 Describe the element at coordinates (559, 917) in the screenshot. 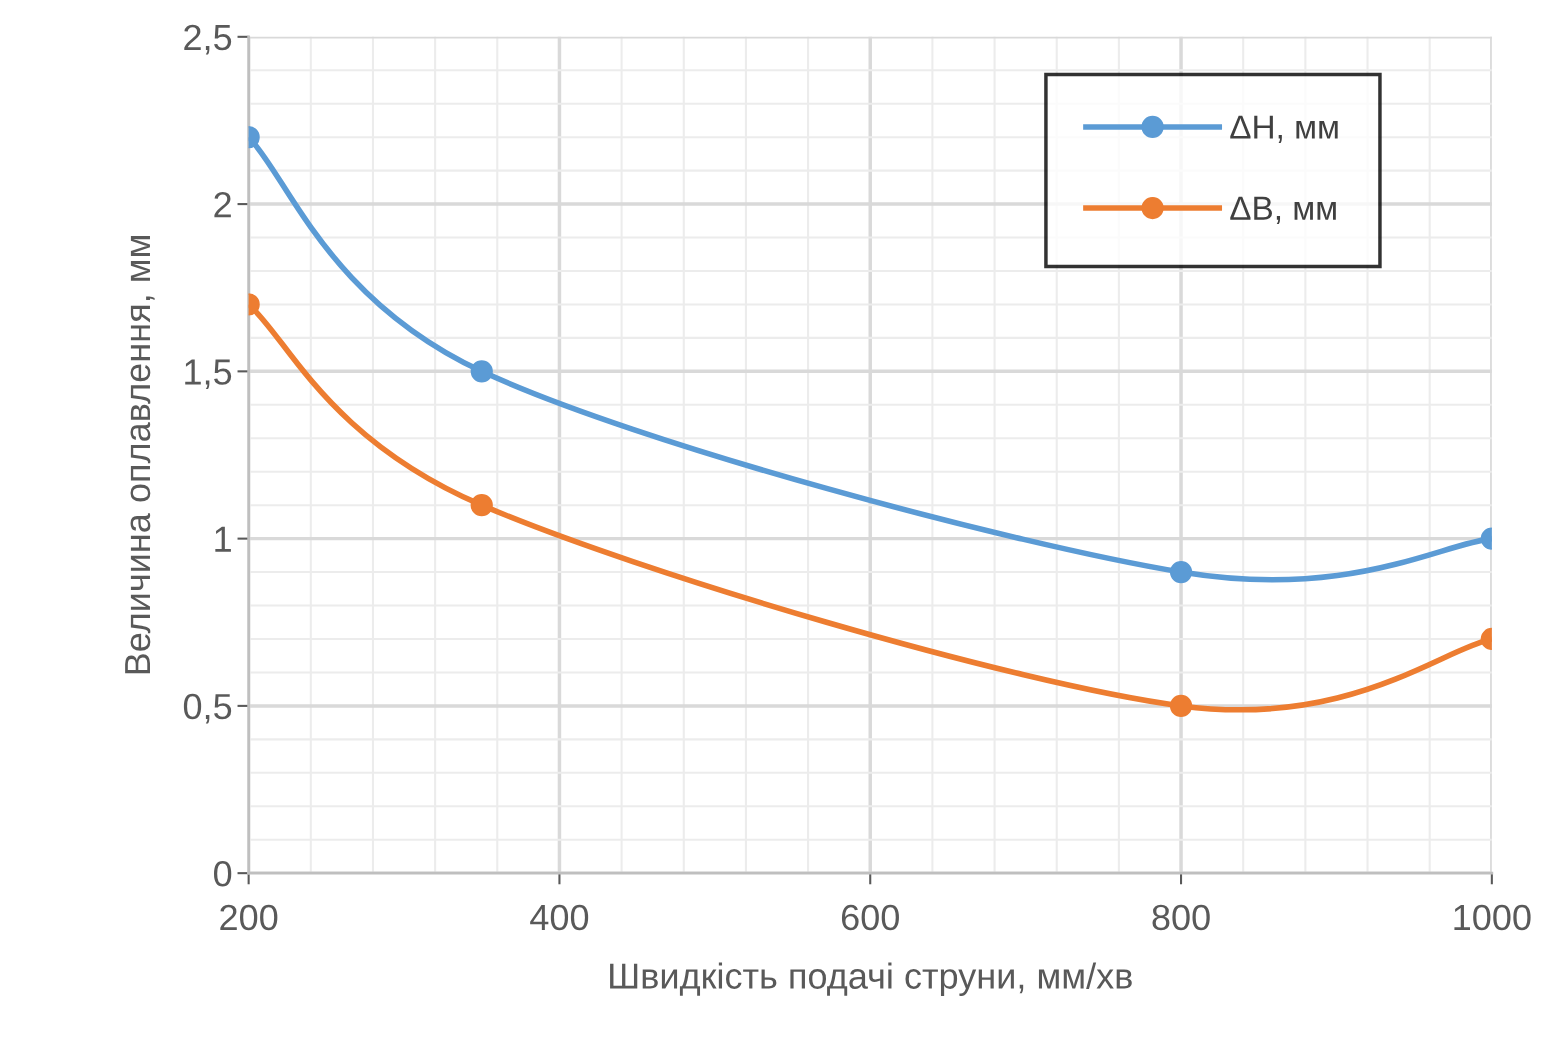

I see `x-tick-label: 400` at that location.